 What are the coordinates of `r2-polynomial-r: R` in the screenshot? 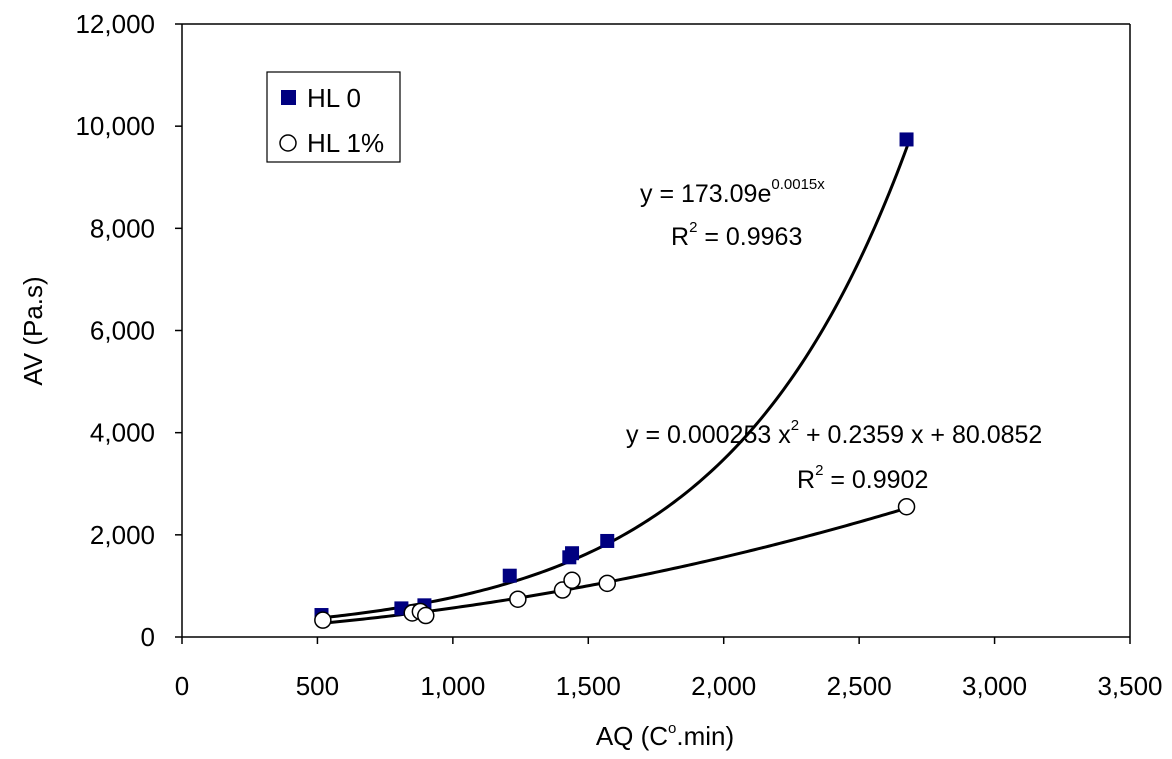 It's located at (806, 480).